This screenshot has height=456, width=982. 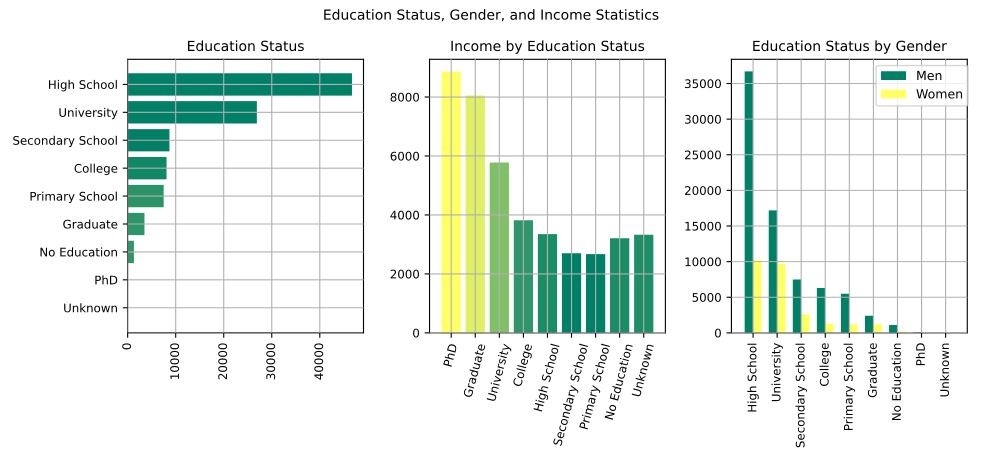 I want to click on y-tick-label: 20000, so click(x=703, y=191).